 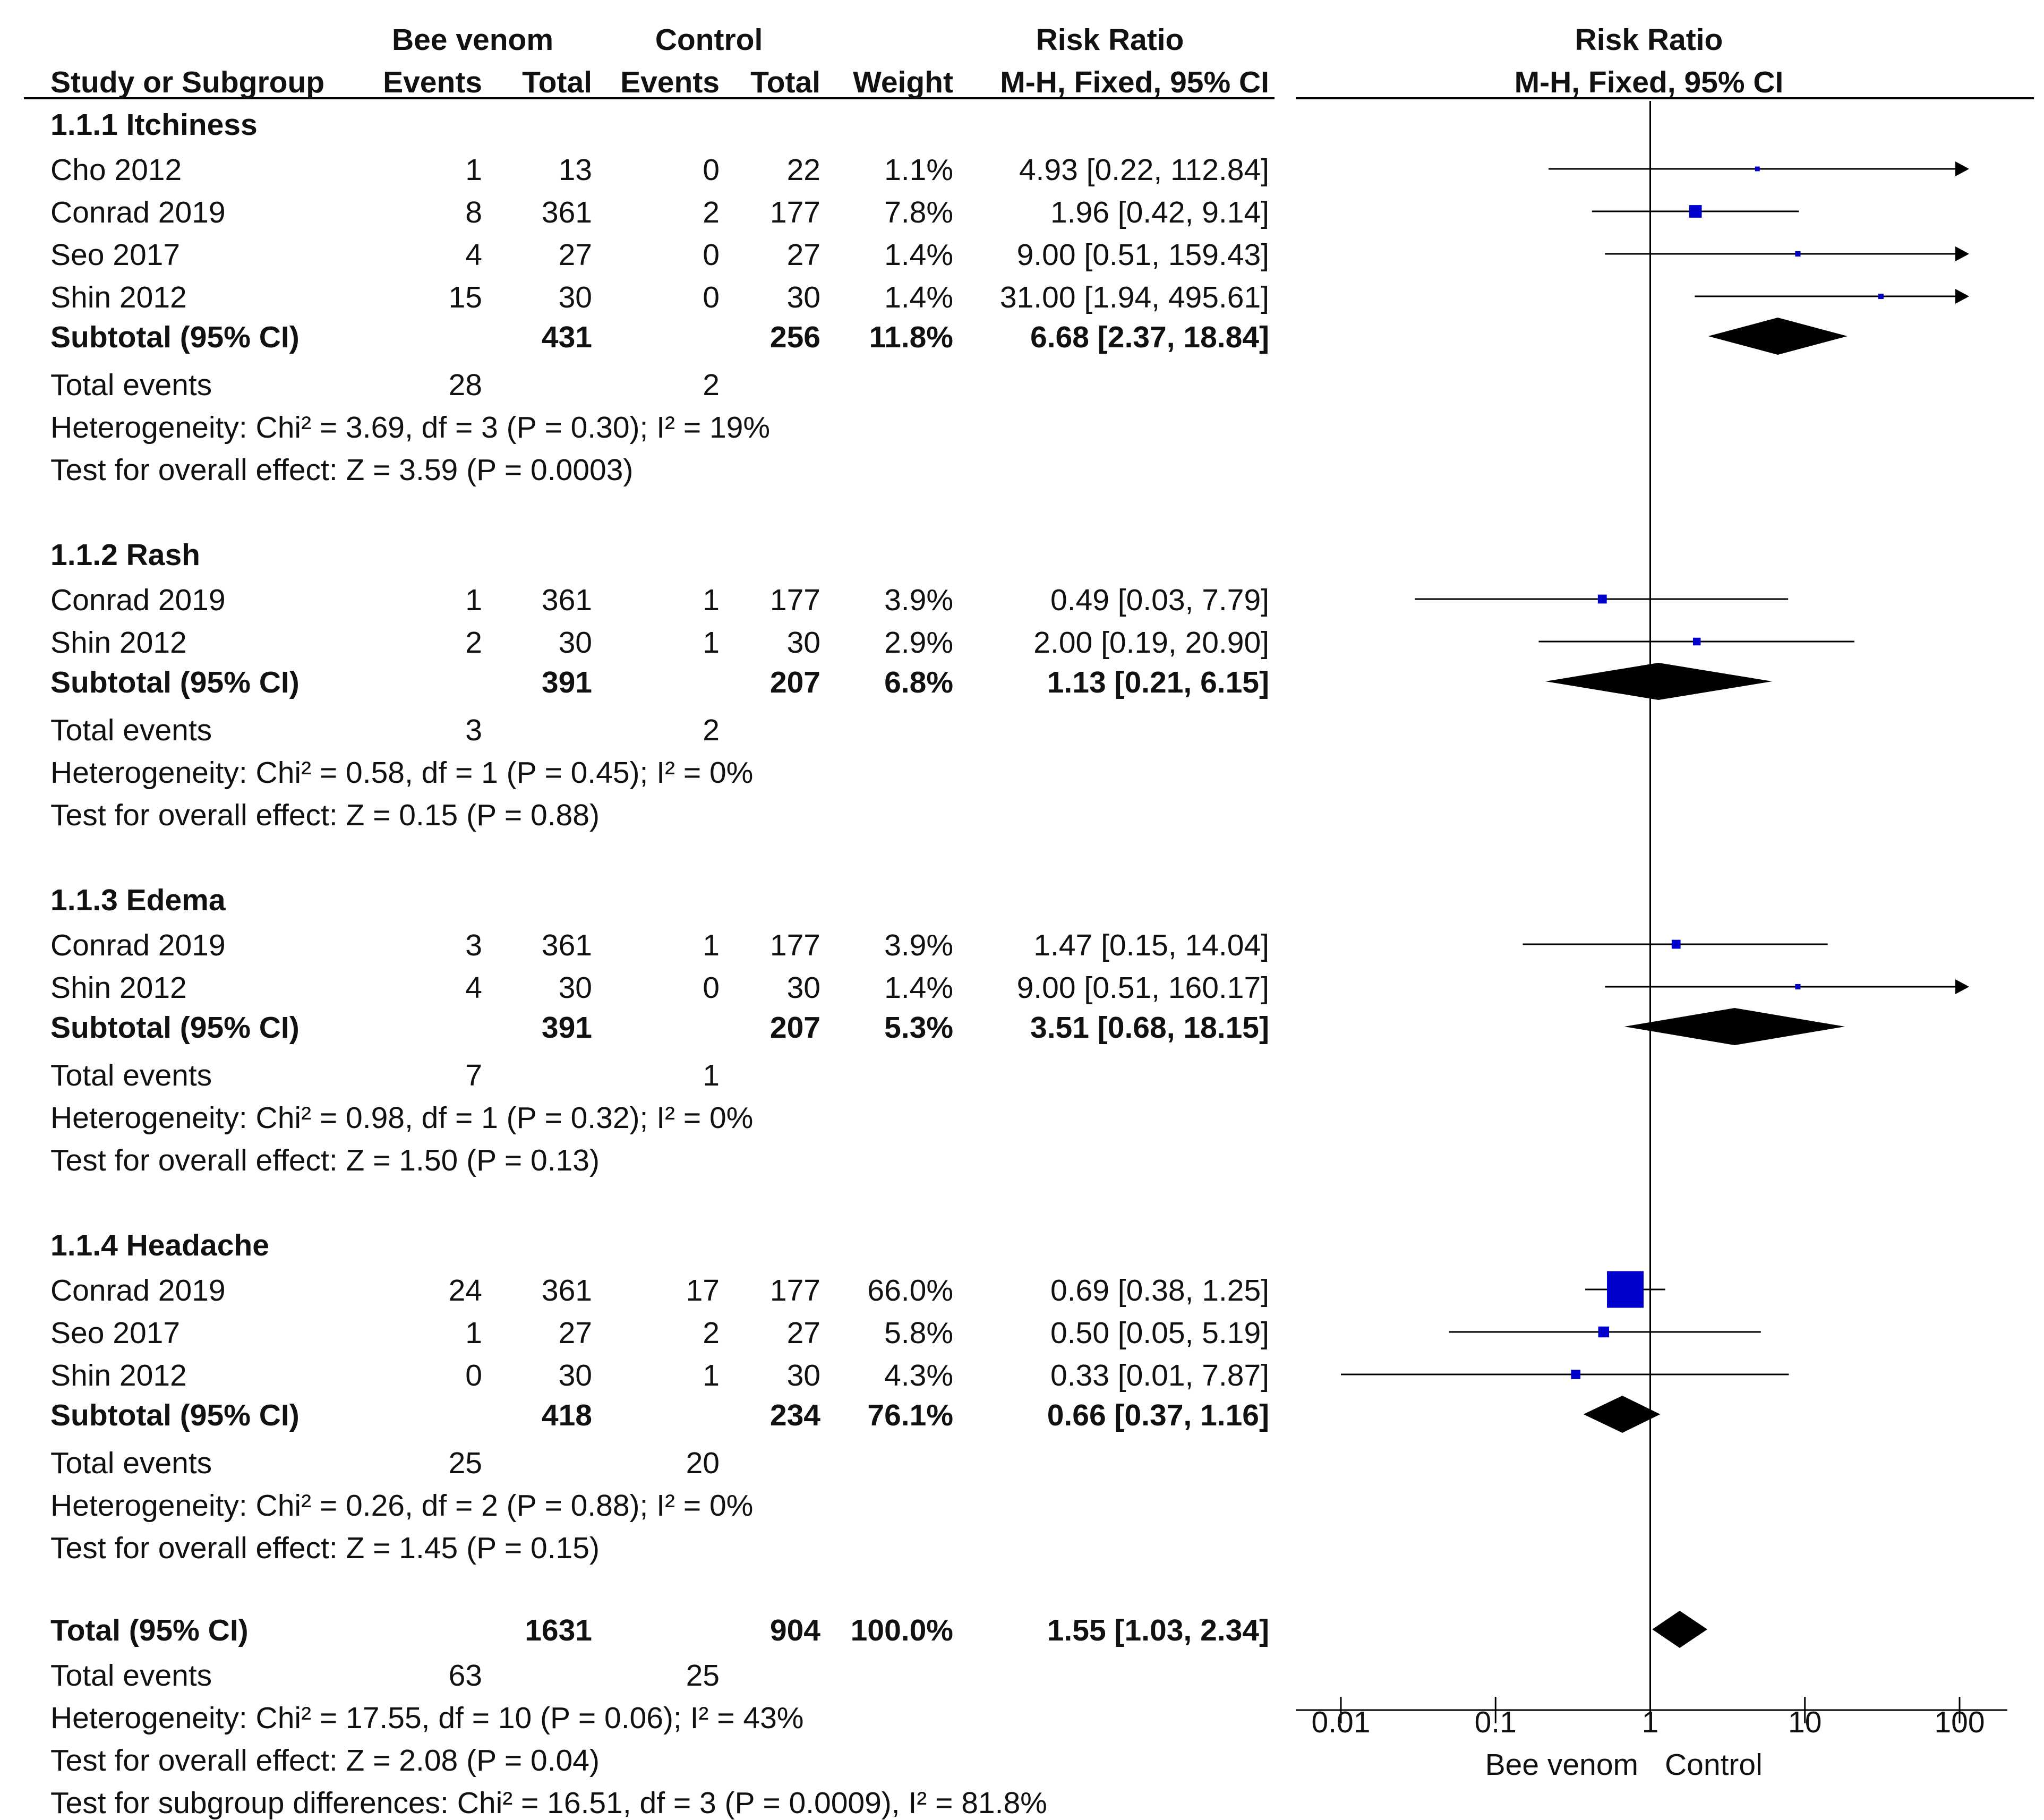 I want to click on x-tick-label: 10, so click(x=1805, y=1722).